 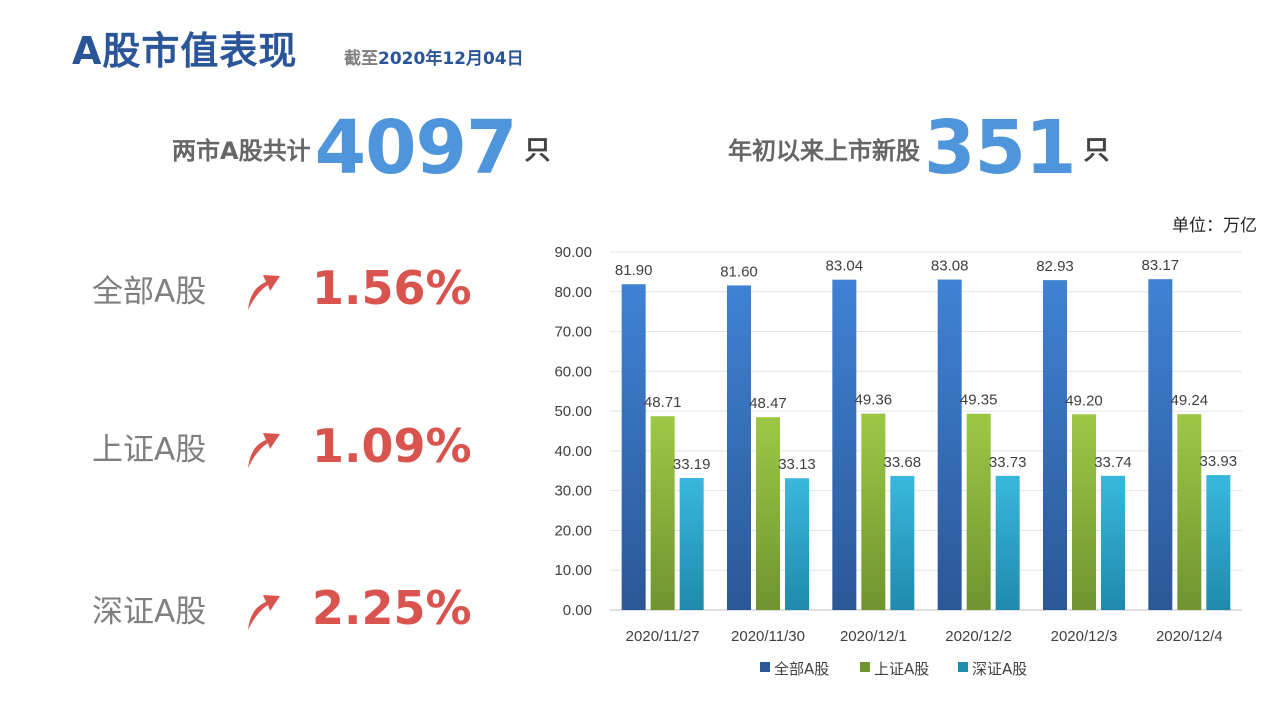 What do you see at coordinates (1214, 226) in the screenshot?
I see `unit-label: 单位：万亿` at bounding box center [1214, 226].